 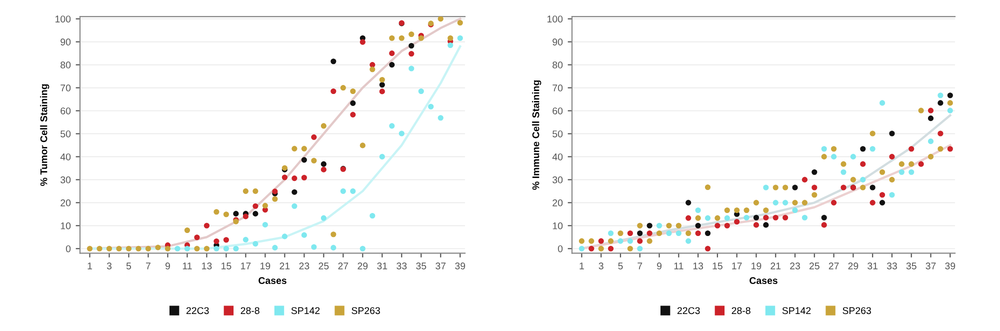 I want to click on x-tick-label: 29, so click(x=363, y=266).